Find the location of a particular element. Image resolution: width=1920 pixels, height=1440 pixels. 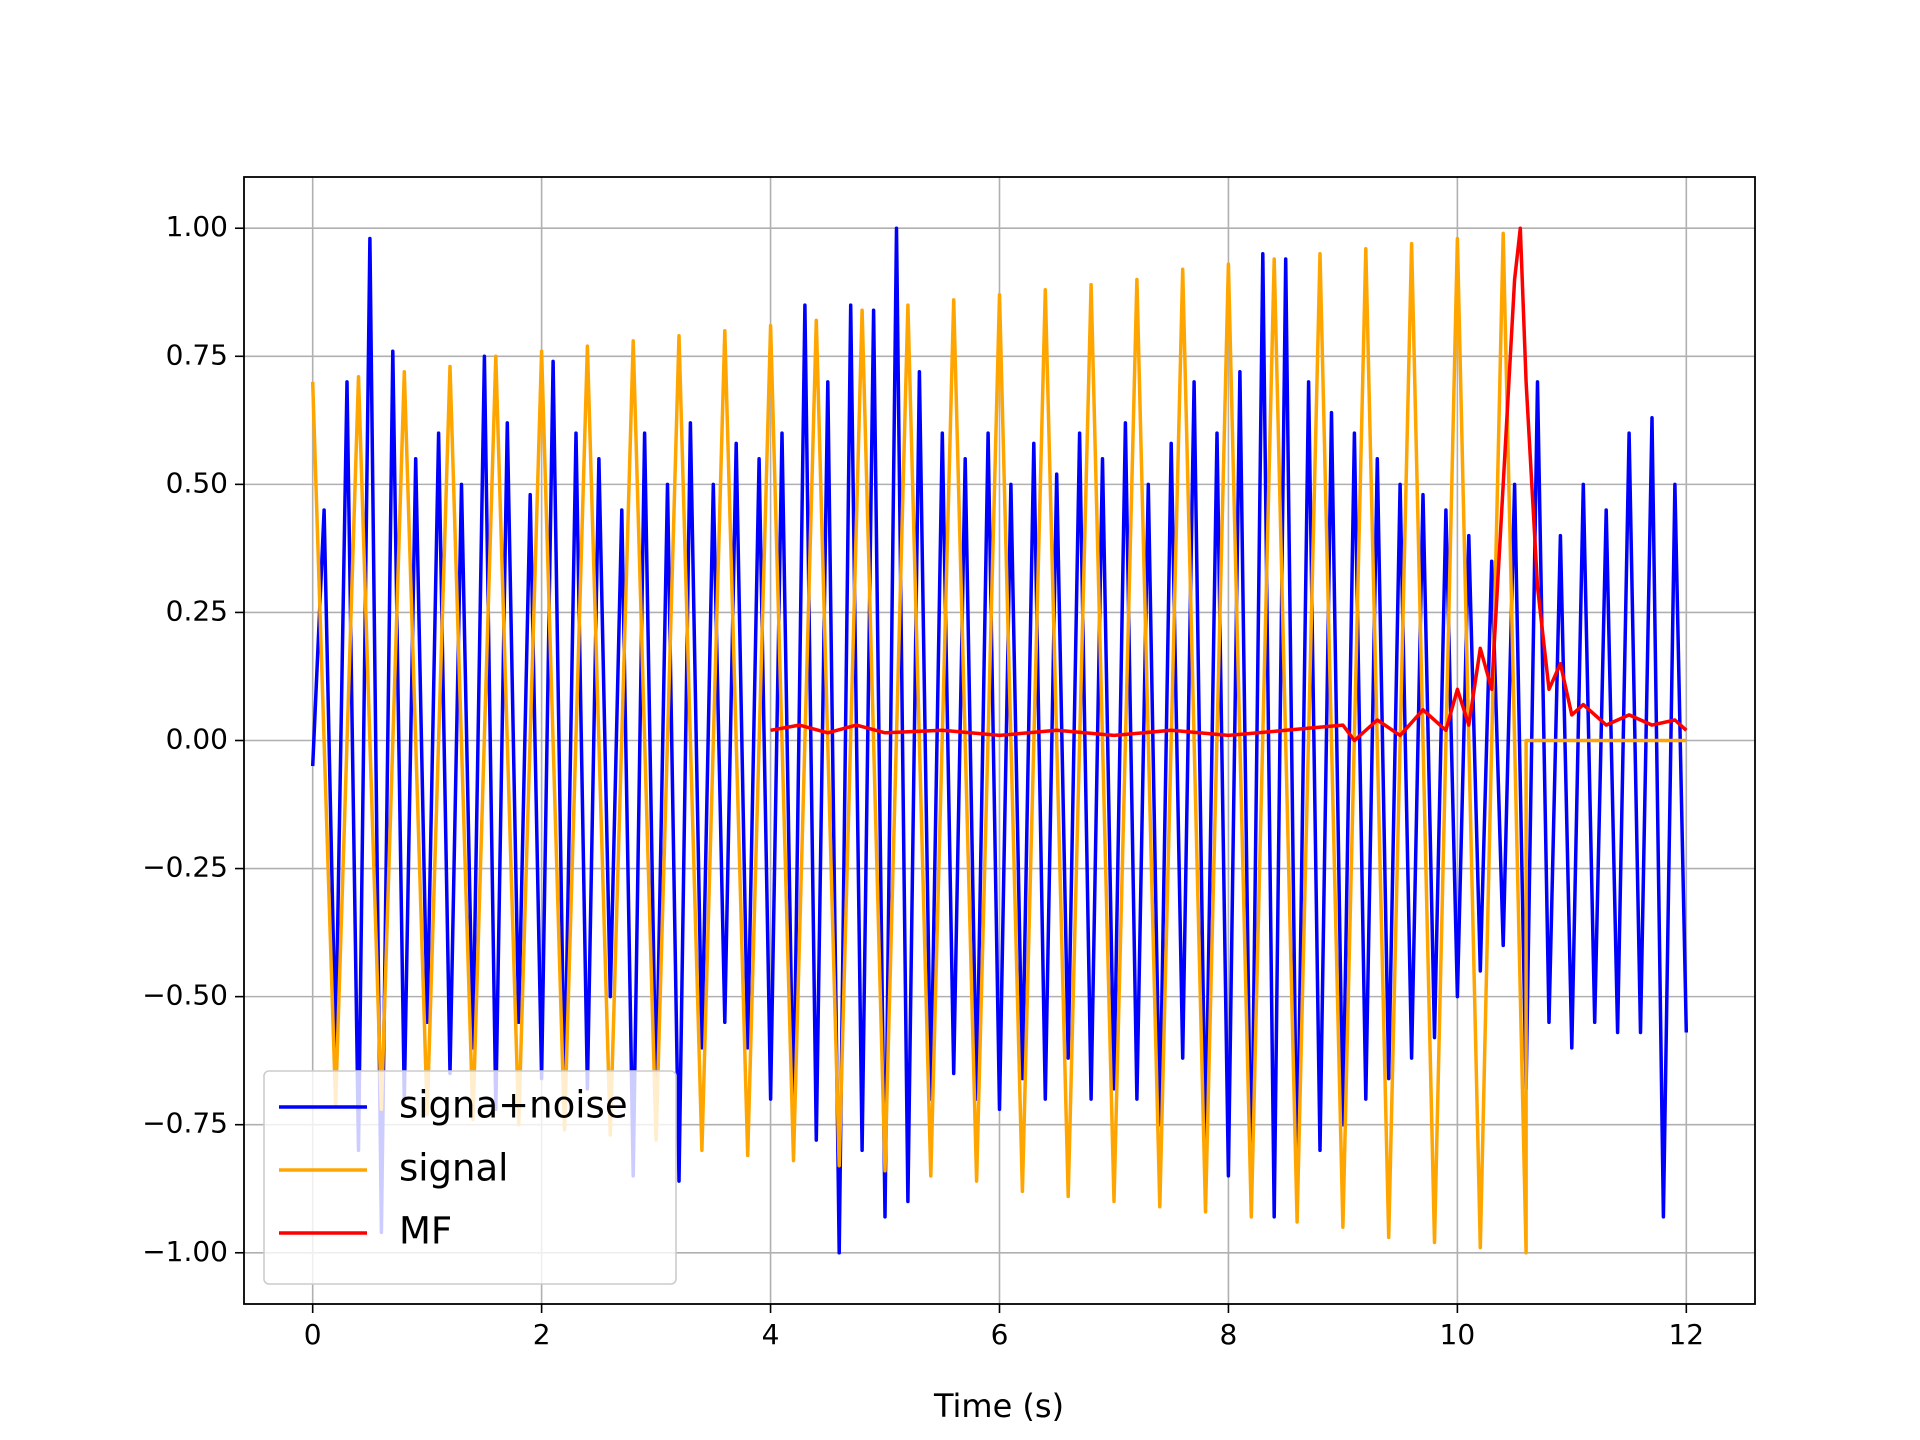

y-tick-label: 0.50 is located at coordinates (197, 482).